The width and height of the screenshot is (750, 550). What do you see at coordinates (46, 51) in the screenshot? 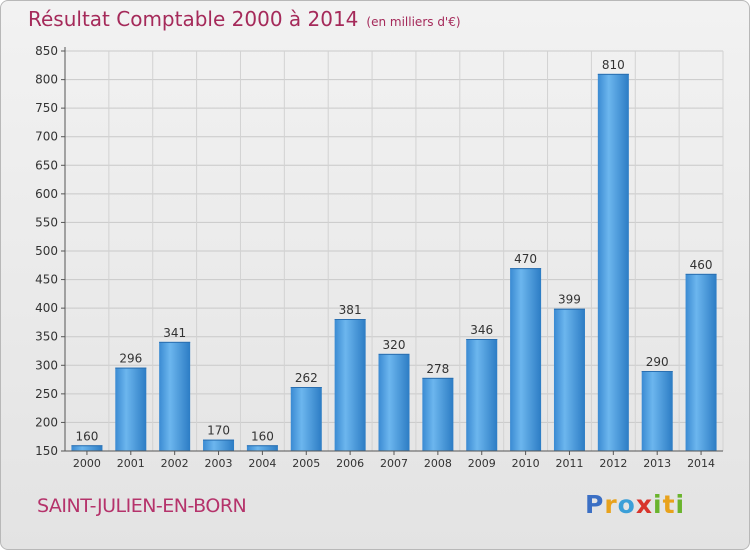
I see `y-tick-label: 850` at bounding box center [46, 51].